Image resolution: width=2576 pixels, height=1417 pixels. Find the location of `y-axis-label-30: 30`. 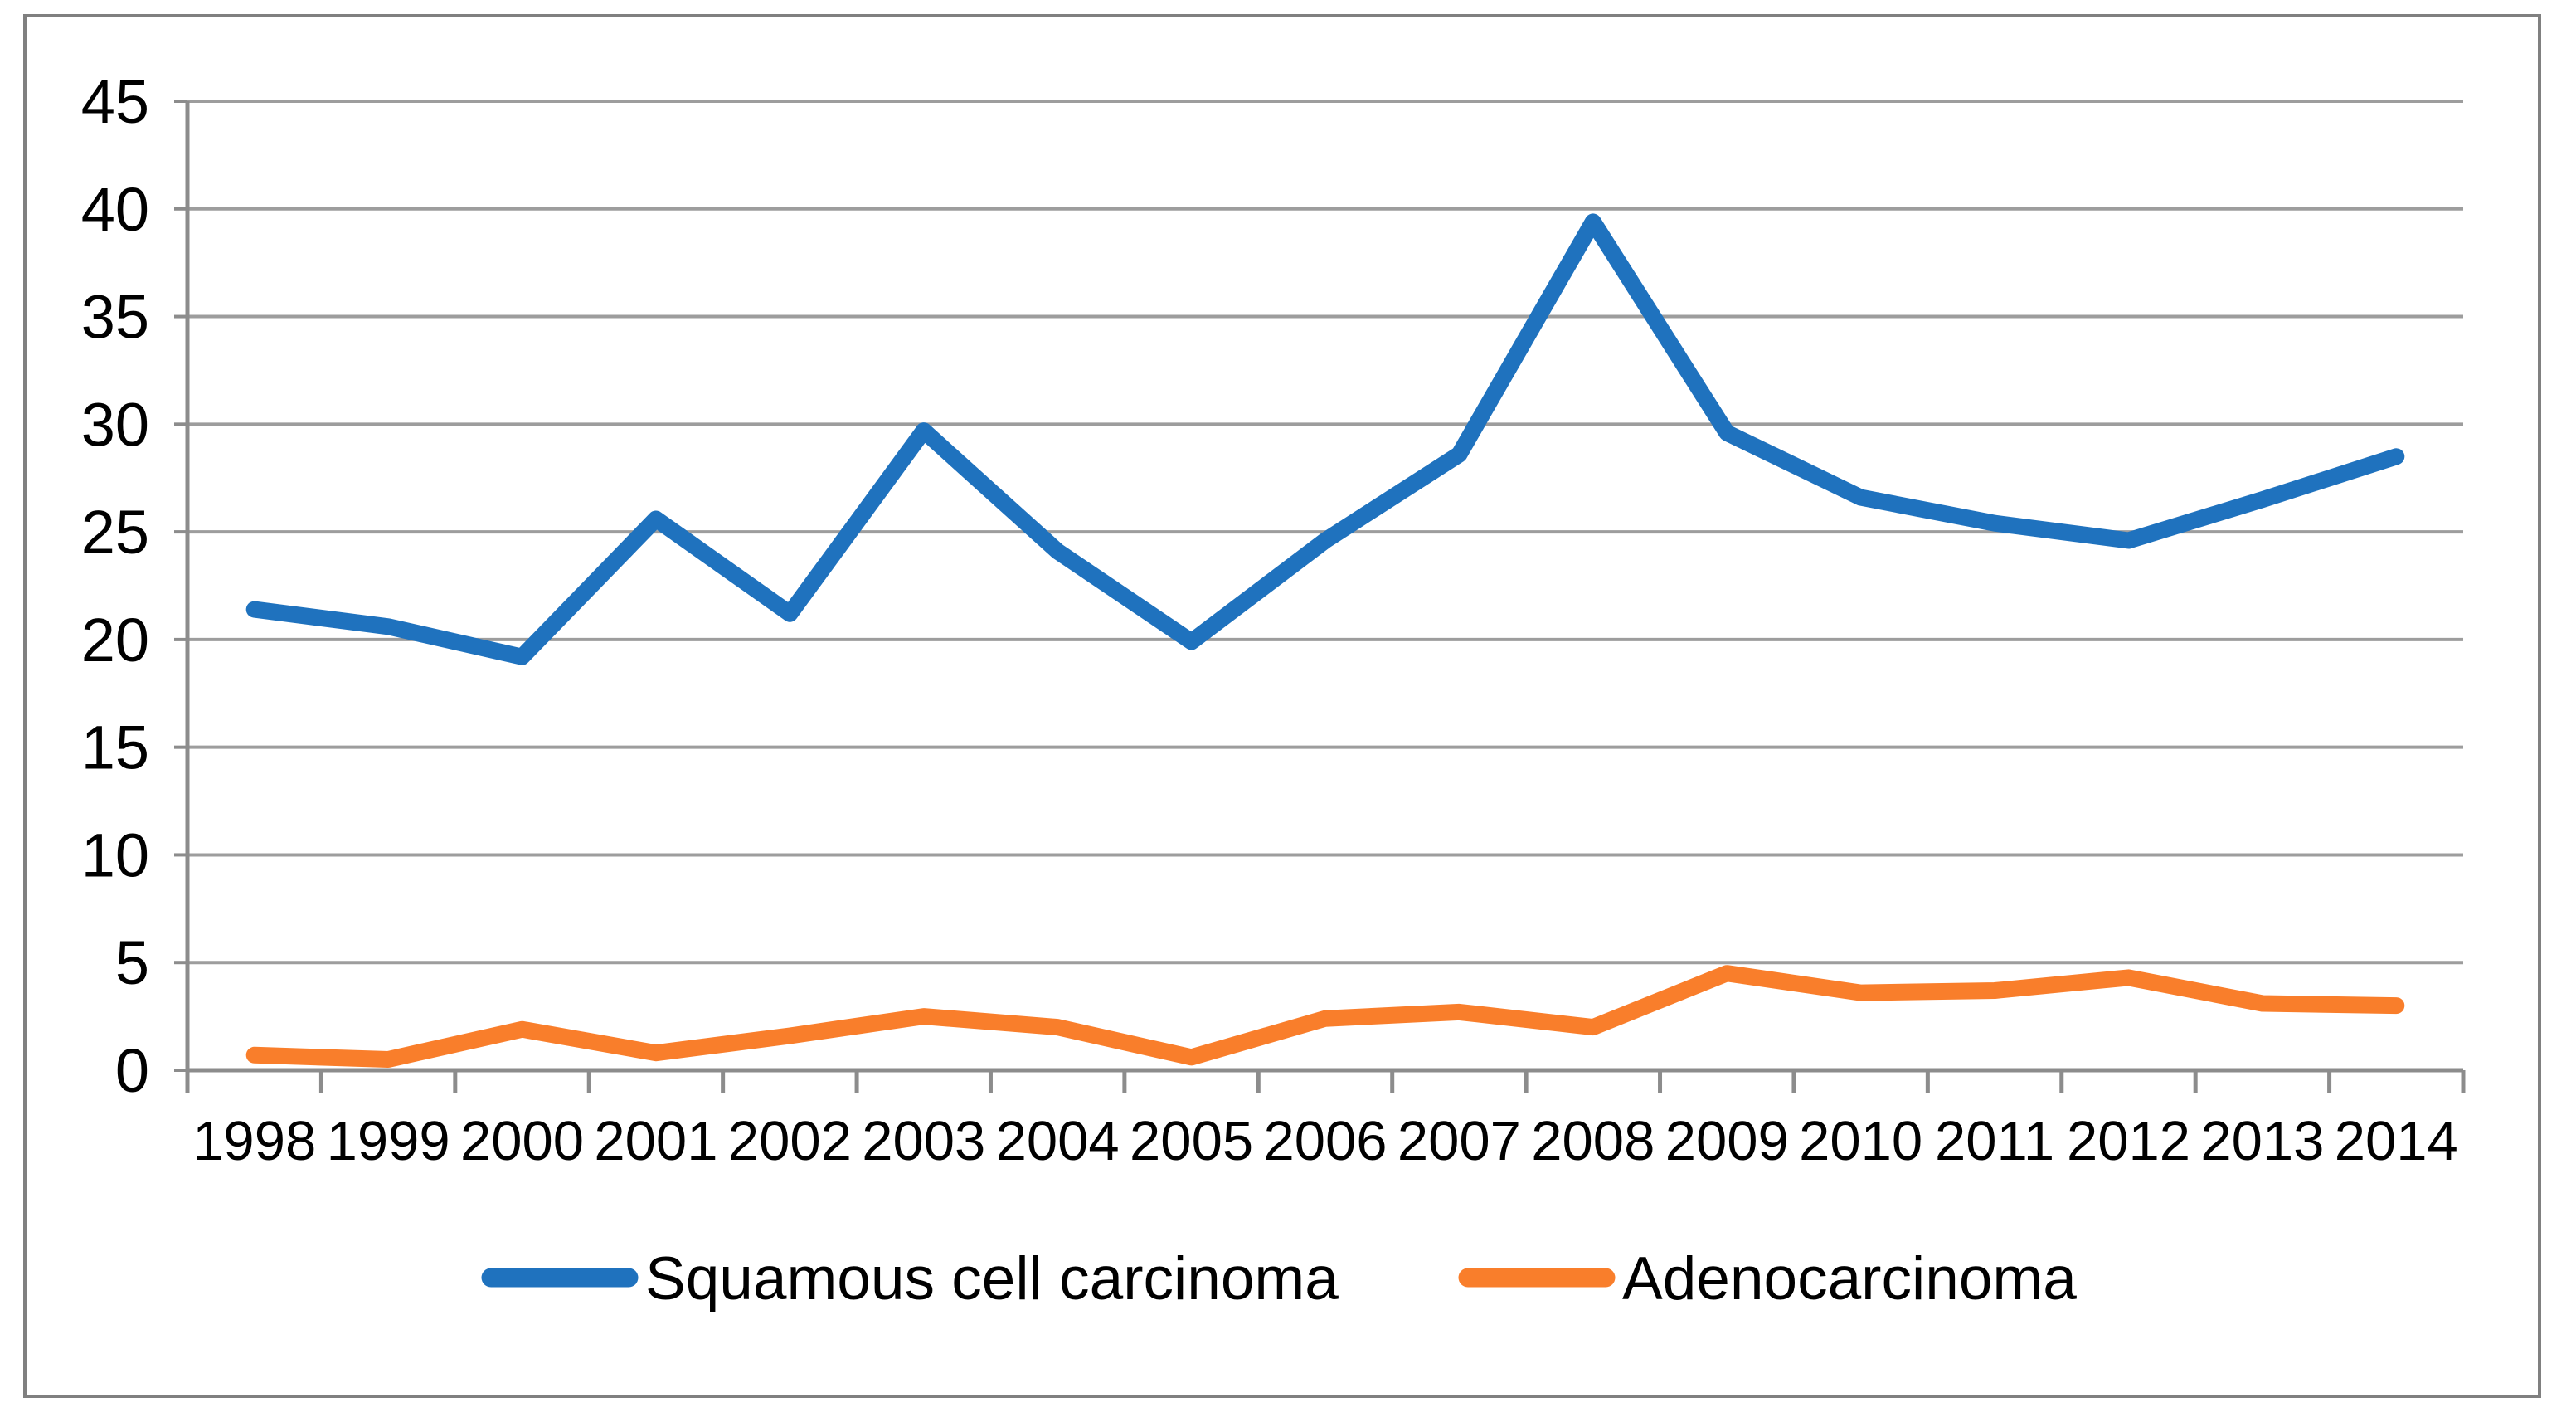

y-axis-label-30: 30 is located at coordinates (115, 424).